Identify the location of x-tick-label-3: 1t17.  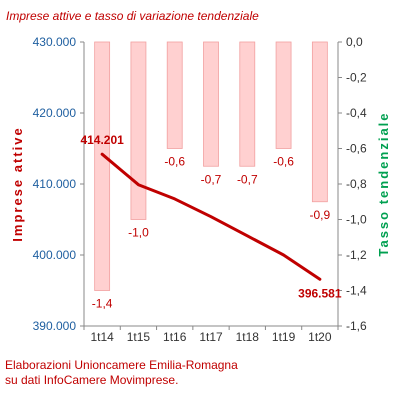
(211, 337).